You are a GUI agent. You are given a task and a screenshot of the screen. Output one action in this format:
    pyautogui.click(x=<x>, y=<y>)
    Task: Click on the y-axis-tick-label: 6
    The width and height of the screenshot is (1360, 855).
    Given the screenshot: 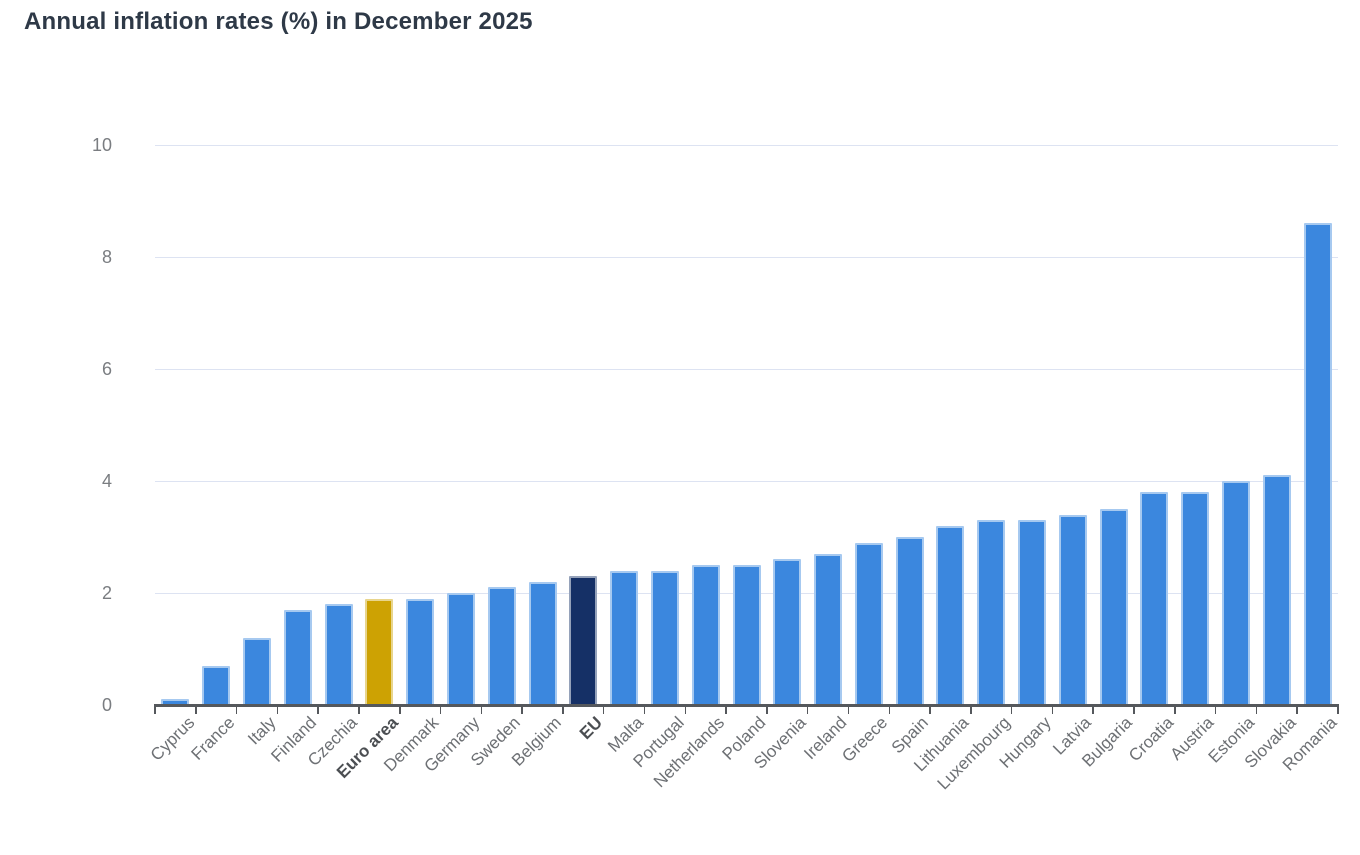 What is the action you would take?
    pyautogui.click(x=106, y=369)
    